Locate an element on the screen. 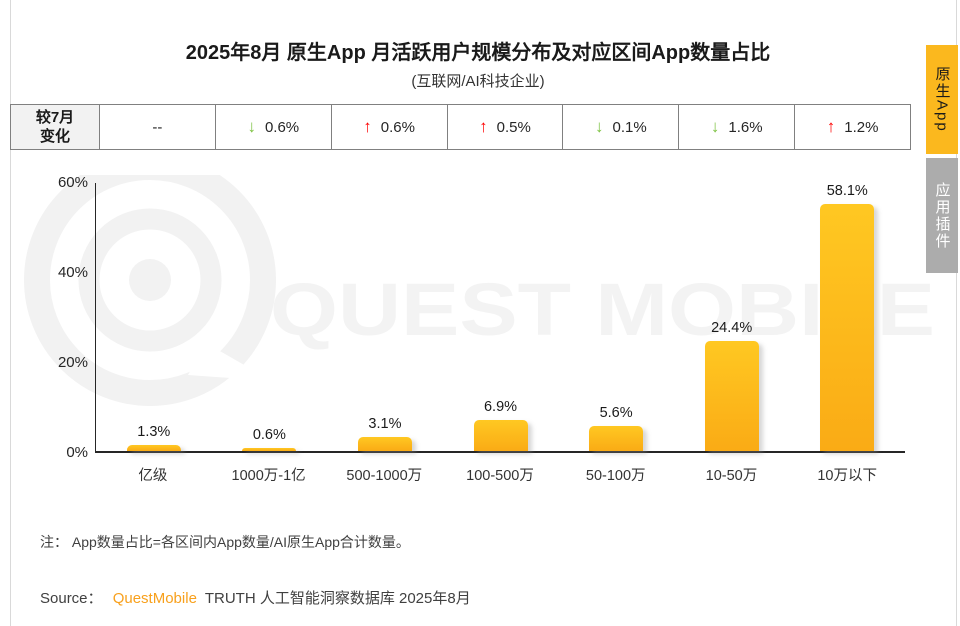 This screenshot has height=626, width=960. source-brand: QuestMobile is located at coordinates (154, 598).